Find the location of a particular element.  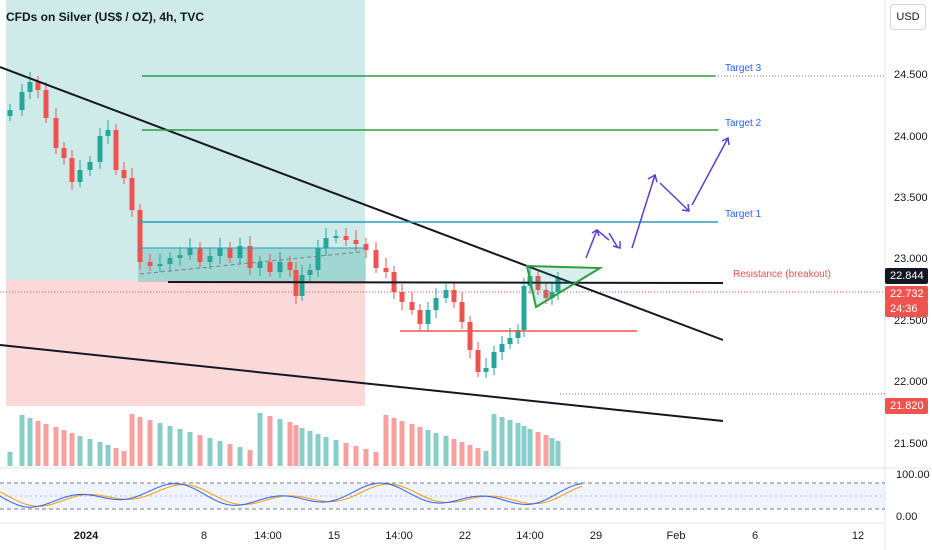

support-price-badge: 21.820 is located at coordinates (906, 406).